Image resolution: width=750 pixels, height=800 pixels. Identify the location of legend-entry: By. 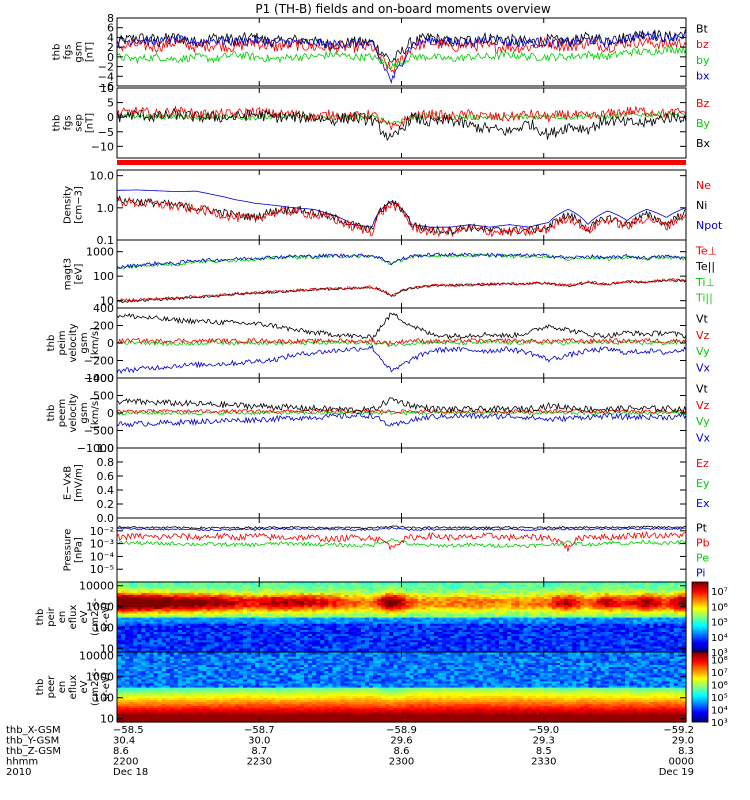
(703, 123).